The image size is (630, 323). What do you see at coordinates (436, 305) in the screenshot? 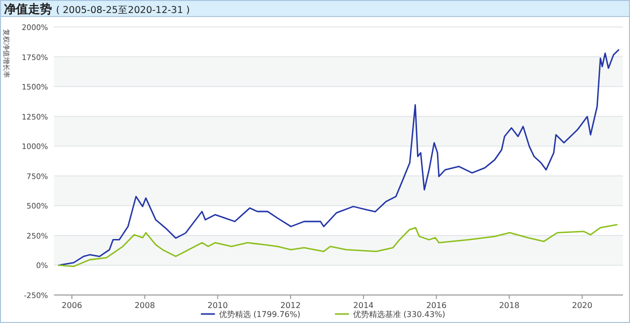
I see `x-tick-label: 2016` at bounding box center [436, 305].